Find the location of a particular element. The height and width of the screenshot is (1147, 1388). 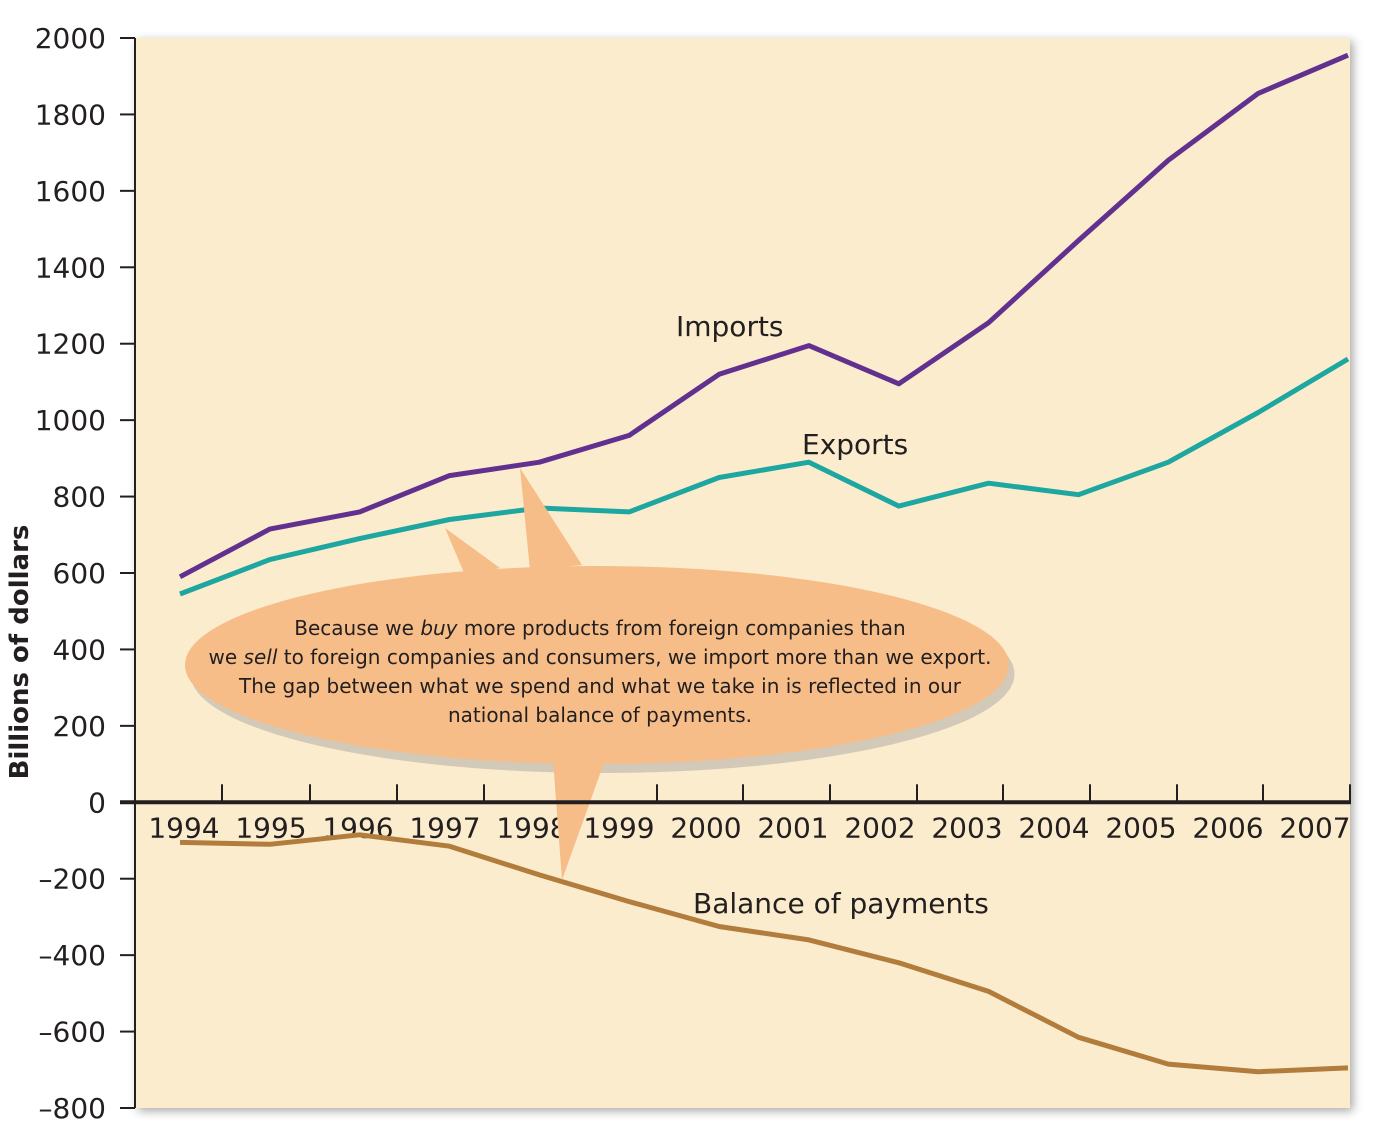

y-tick-label: –800 is located at coordinates (72, 1108).